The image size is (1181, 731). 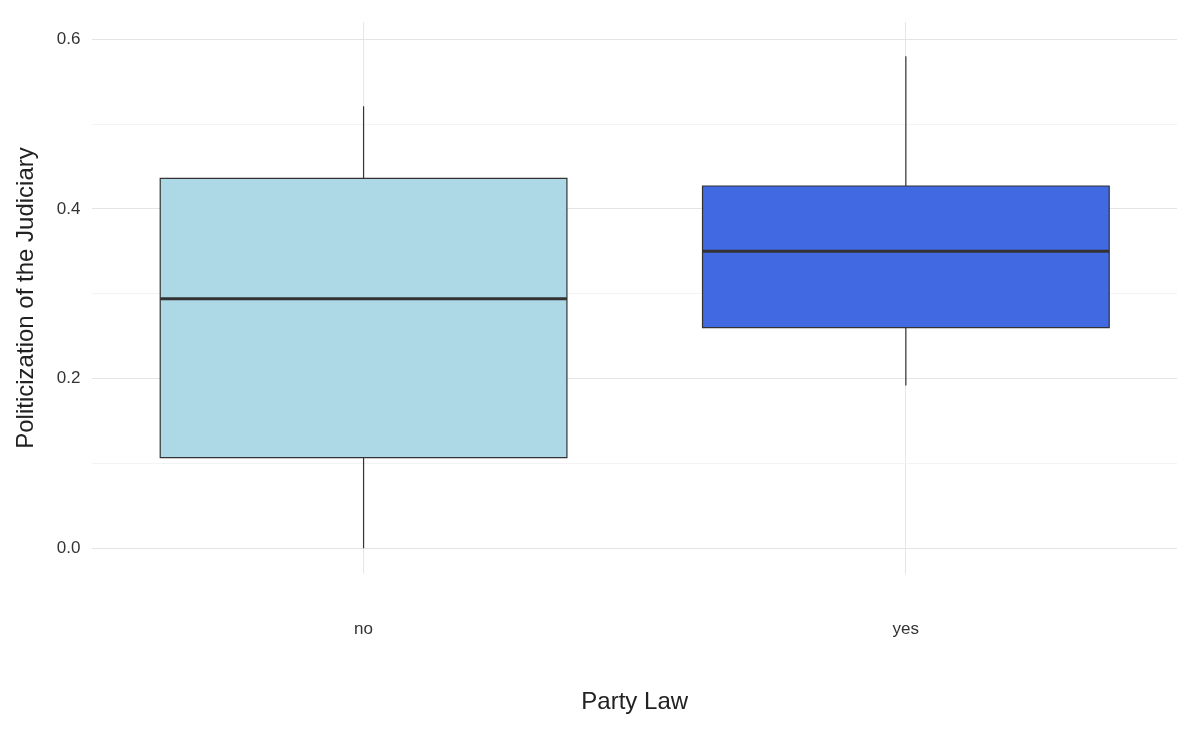 What do you see at coordinates (68, 548) in the screenshot?
I see `y-tick-label: 0.0` at bounding box center [68, 548].